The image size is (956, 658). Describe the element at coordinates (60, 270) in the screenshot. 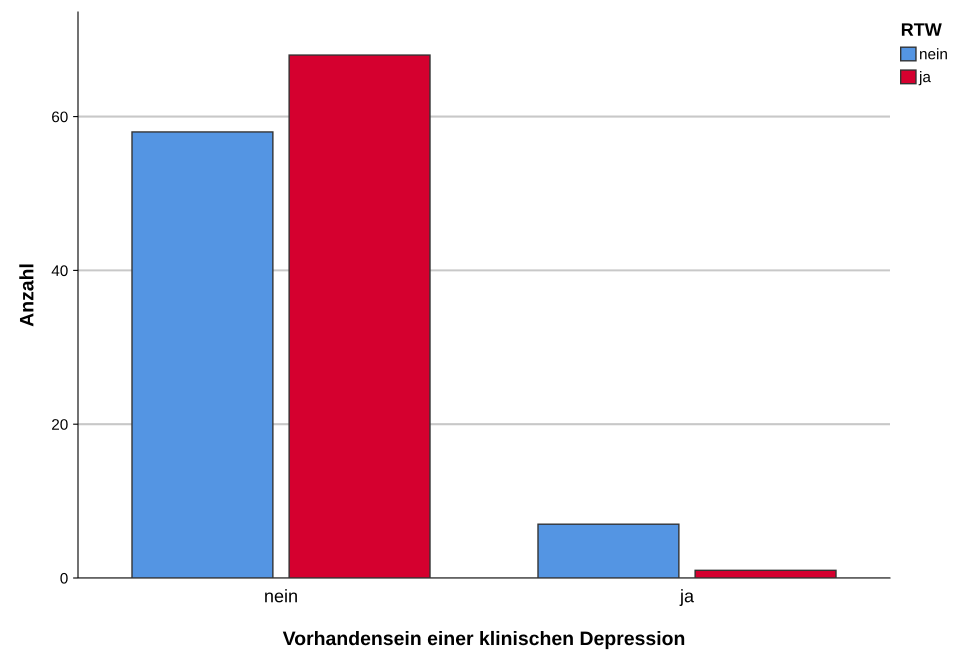

I see `y-tick-label: 40` at that location.